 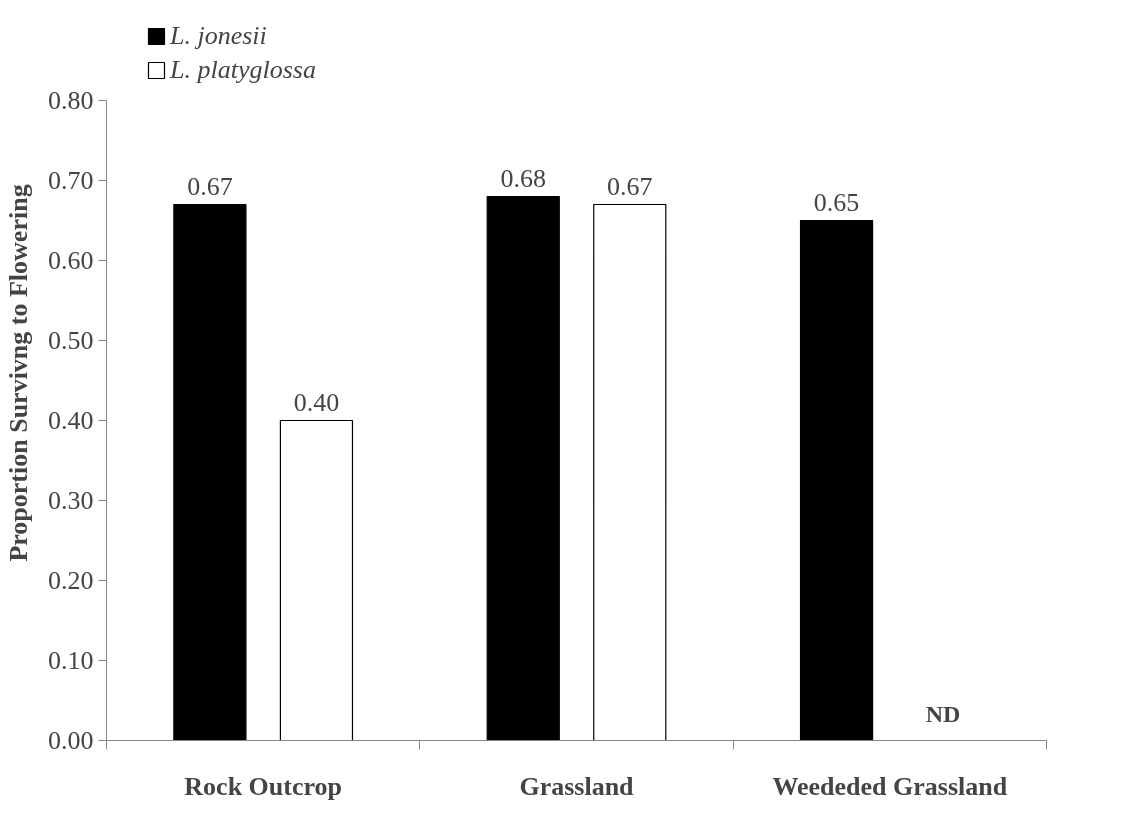 I want to click on x-tick-label: Rock Outcrop, so click(x=263, y=786).